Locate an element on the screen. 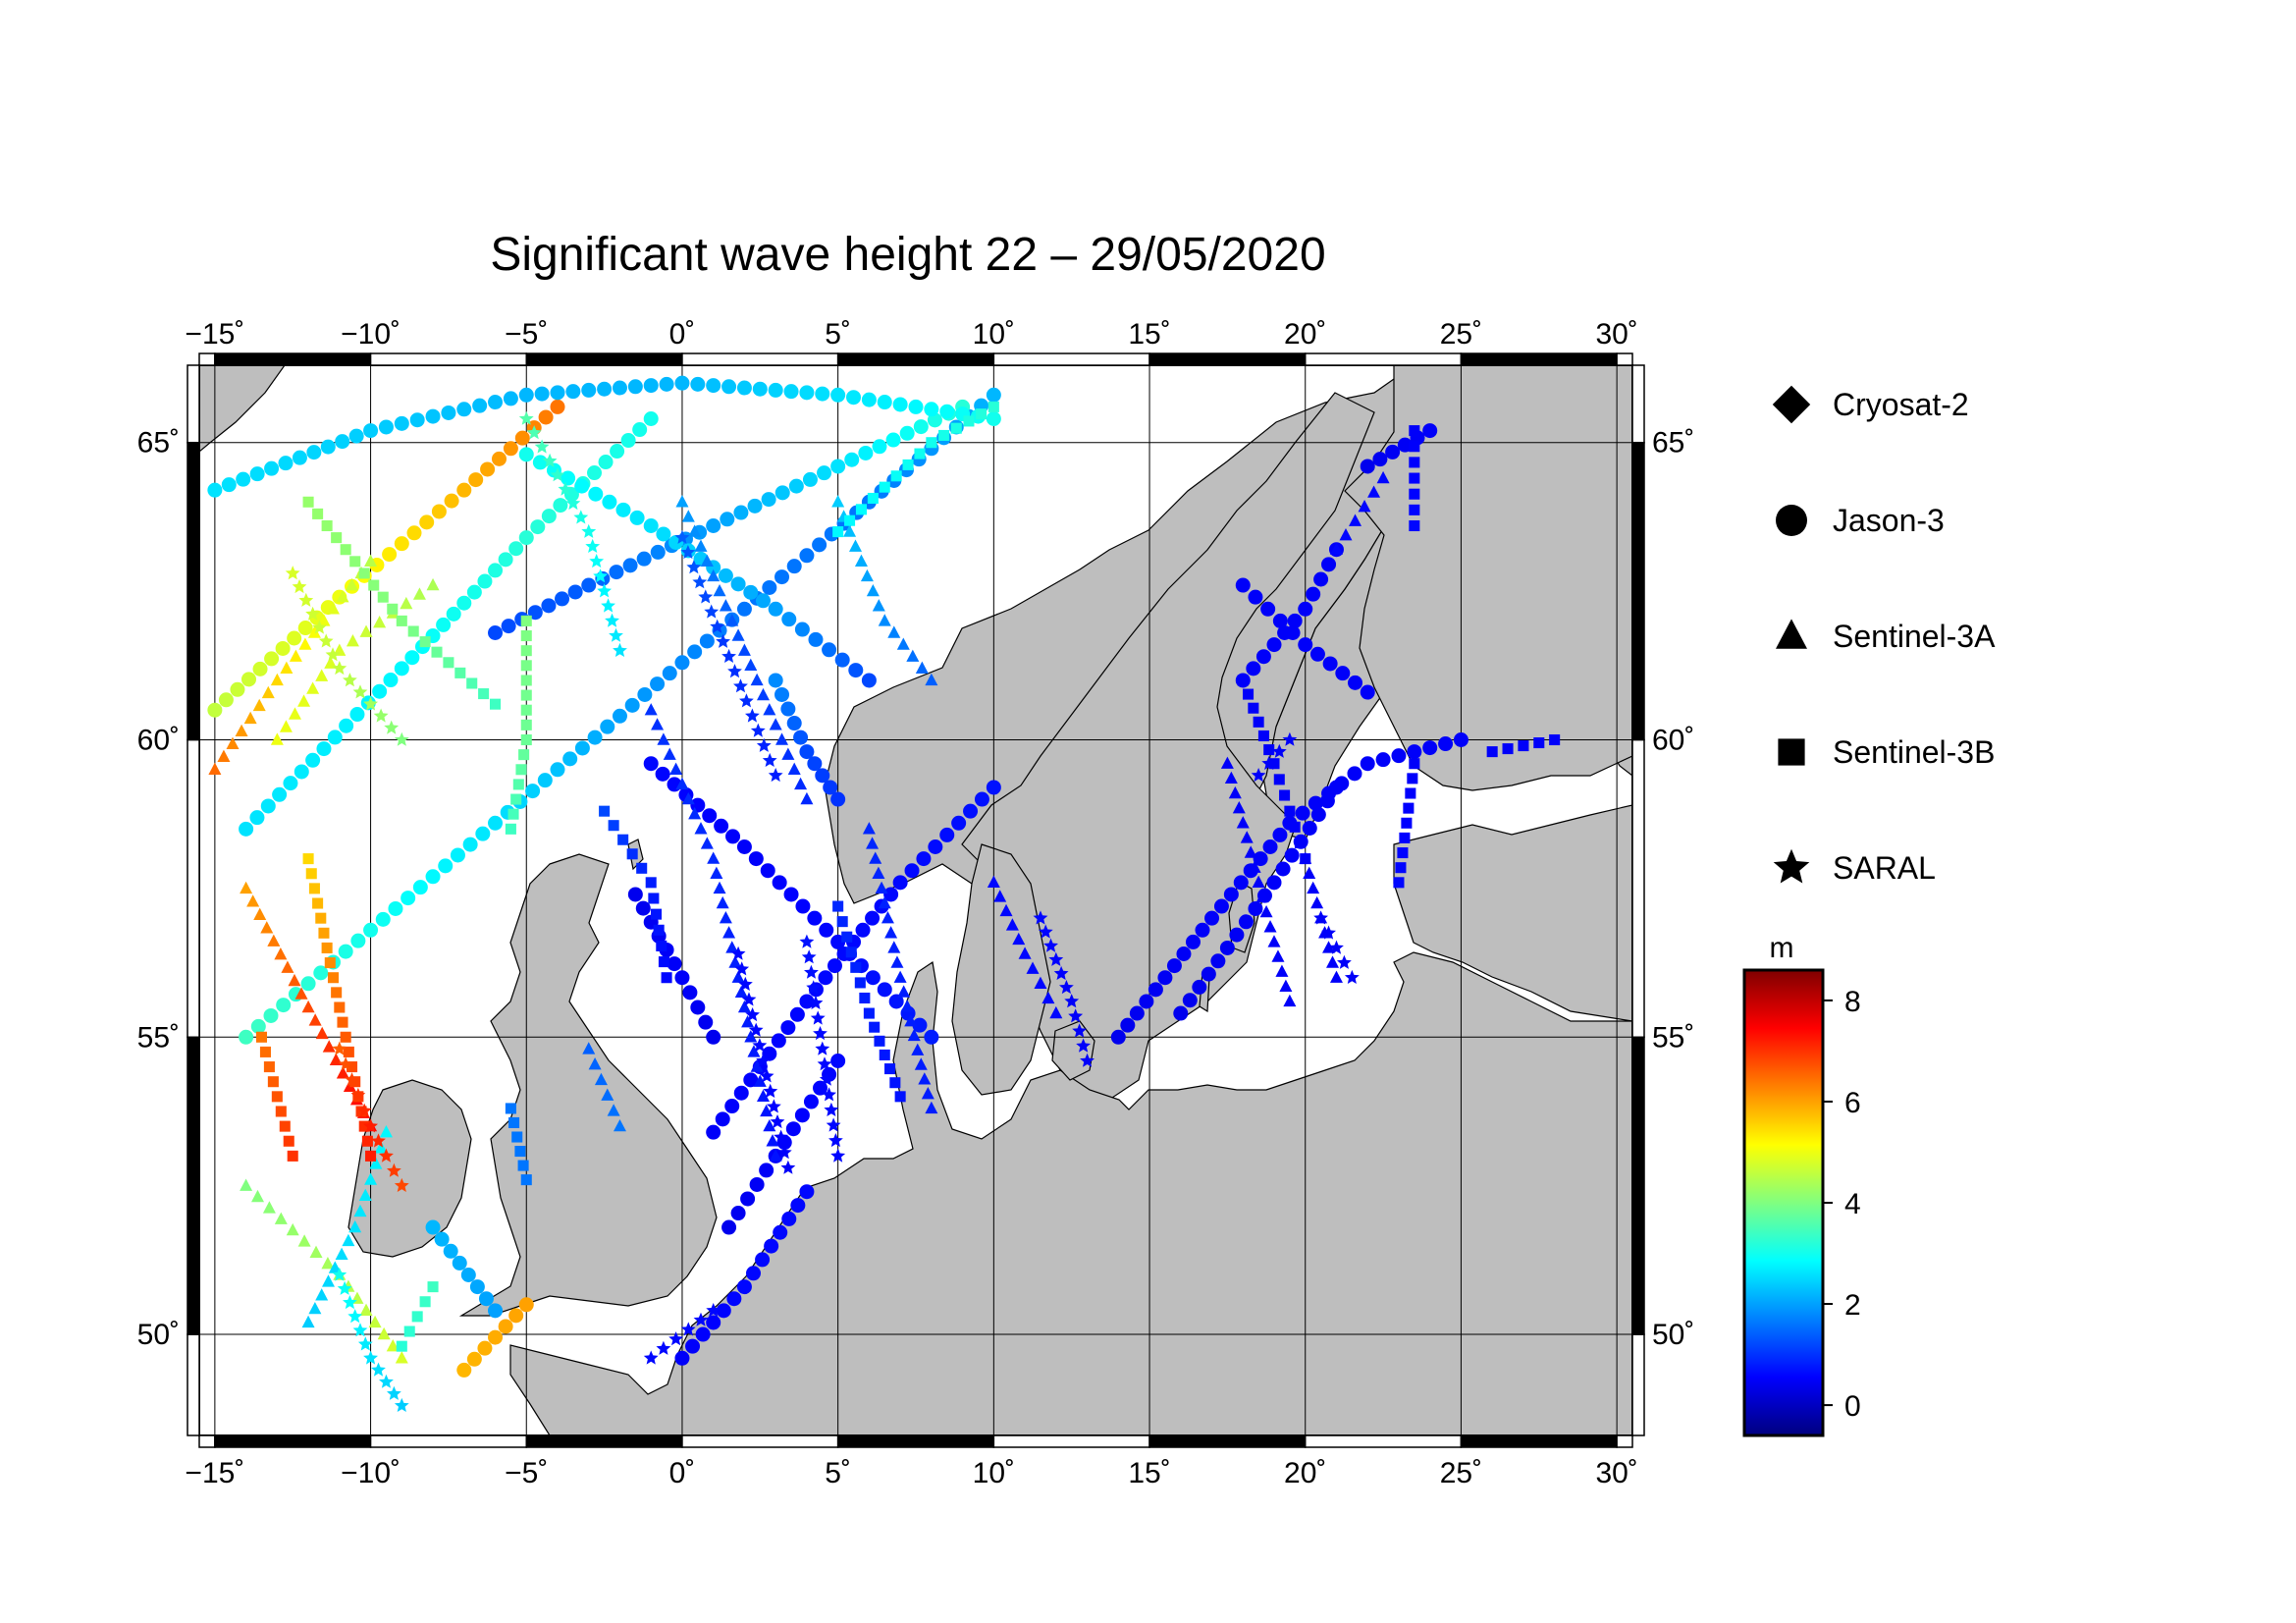  lon-tick-label-top: 15˚ is located at coordinates (1149, 334).